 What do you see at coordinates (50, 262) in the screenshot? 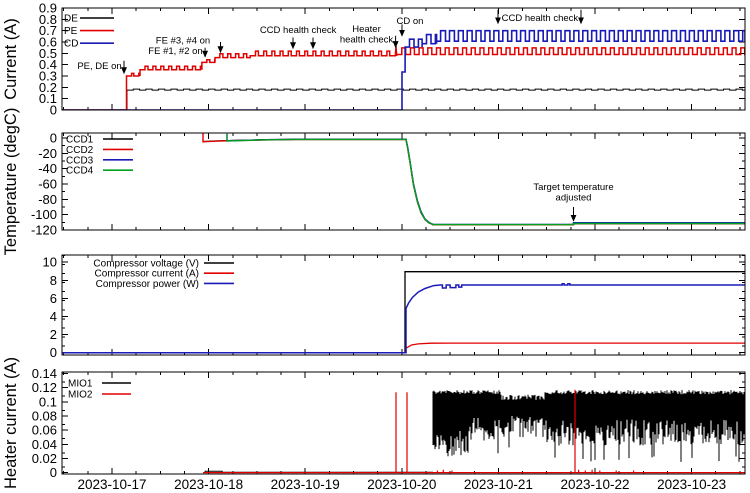
I see `y-tick-label: 10` at bounding box center [50, 262].